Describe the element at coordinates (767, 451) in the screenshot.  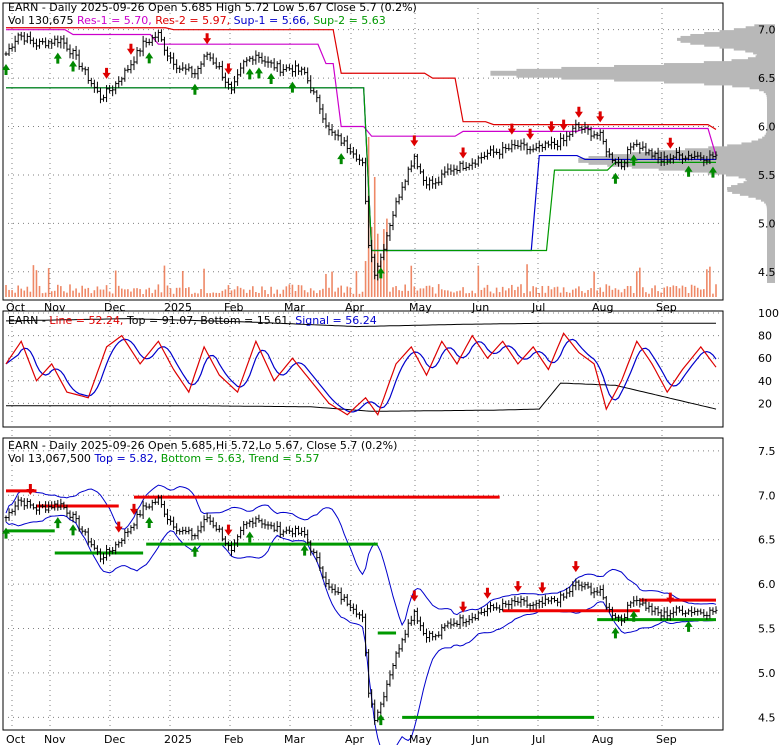
I see `axis-tick-label: 7.5` at that location.